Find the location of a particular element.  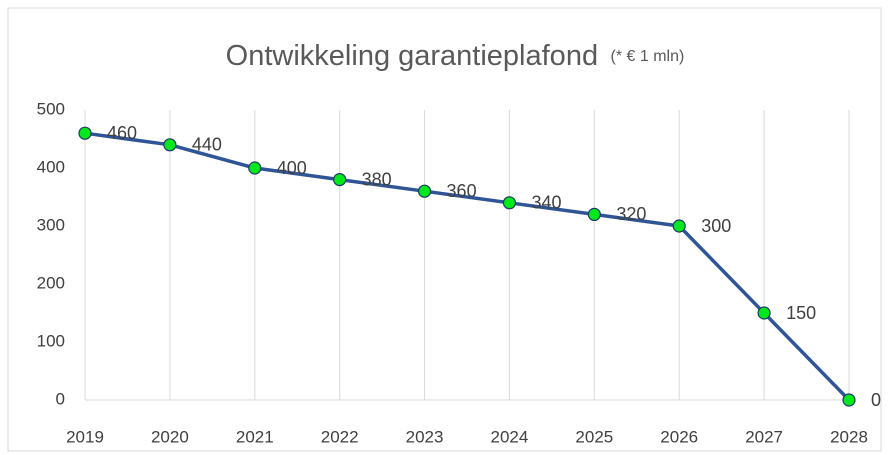

data-label: 400 is located at coordinates (292, 168).